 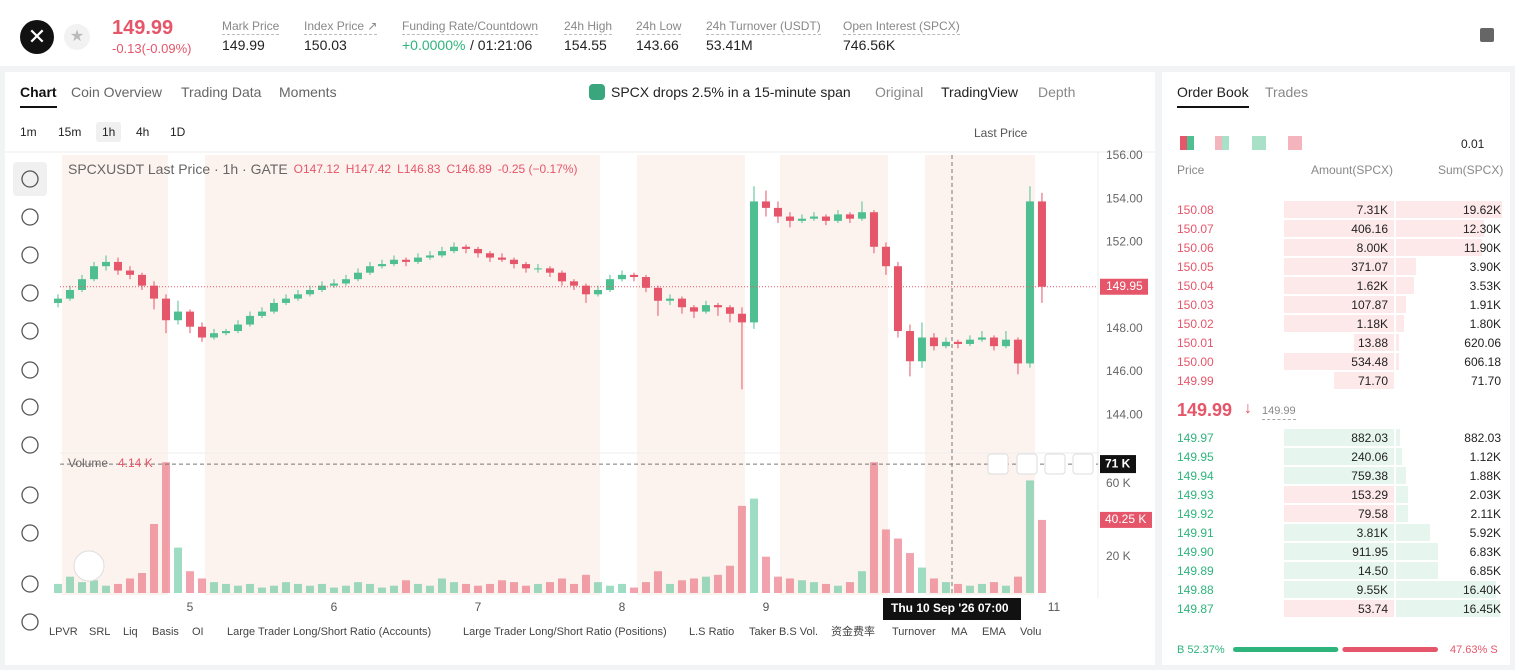 I want to click on indicator-tab: MA, so click(x=959, y=632).